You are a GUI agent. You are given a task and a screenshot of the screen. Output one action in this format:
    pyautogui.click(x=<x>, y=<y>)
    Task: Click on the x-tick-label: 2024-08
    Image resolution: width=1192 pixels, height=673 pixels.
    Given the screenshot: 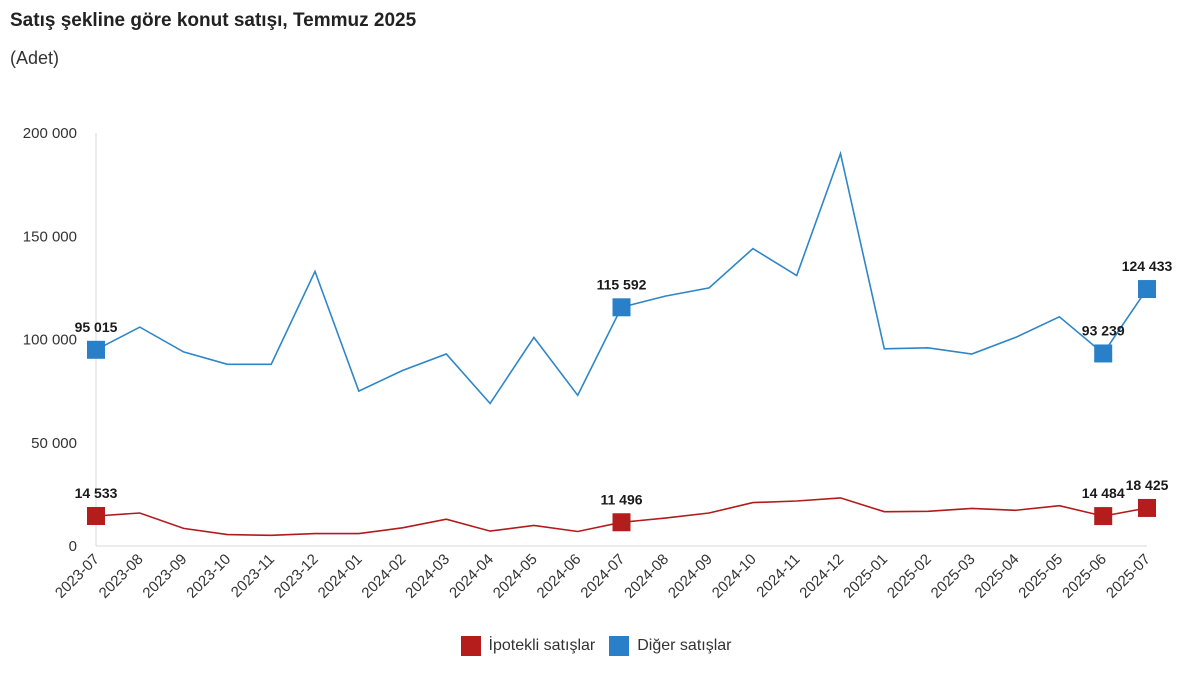 What is the action you would take?
    pyautogui.click(x=646, y=576)
    